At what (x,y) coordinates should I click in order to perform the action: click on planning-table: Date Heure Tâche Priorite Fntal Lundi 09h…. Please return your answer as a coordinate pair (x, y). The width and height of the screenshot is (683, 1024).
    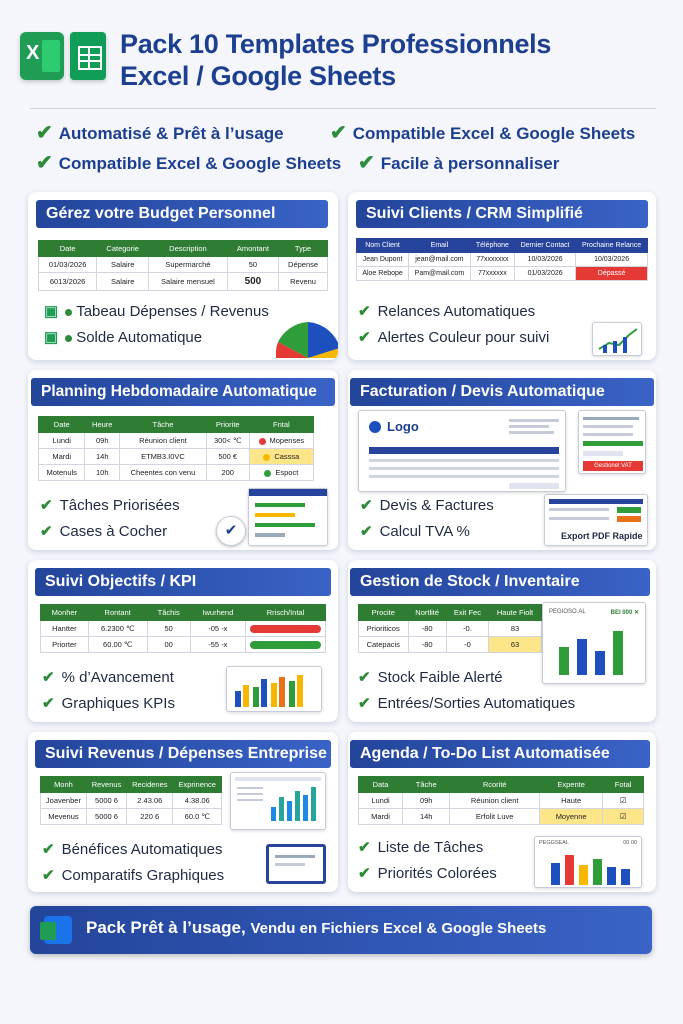
    Looking at the image, I should click on (176, 448).